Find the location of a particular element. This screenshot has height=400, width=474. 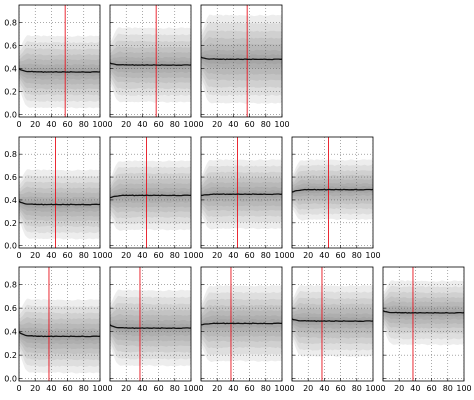

y-tick-label: 0.2 is located at coordinates (10, 92).